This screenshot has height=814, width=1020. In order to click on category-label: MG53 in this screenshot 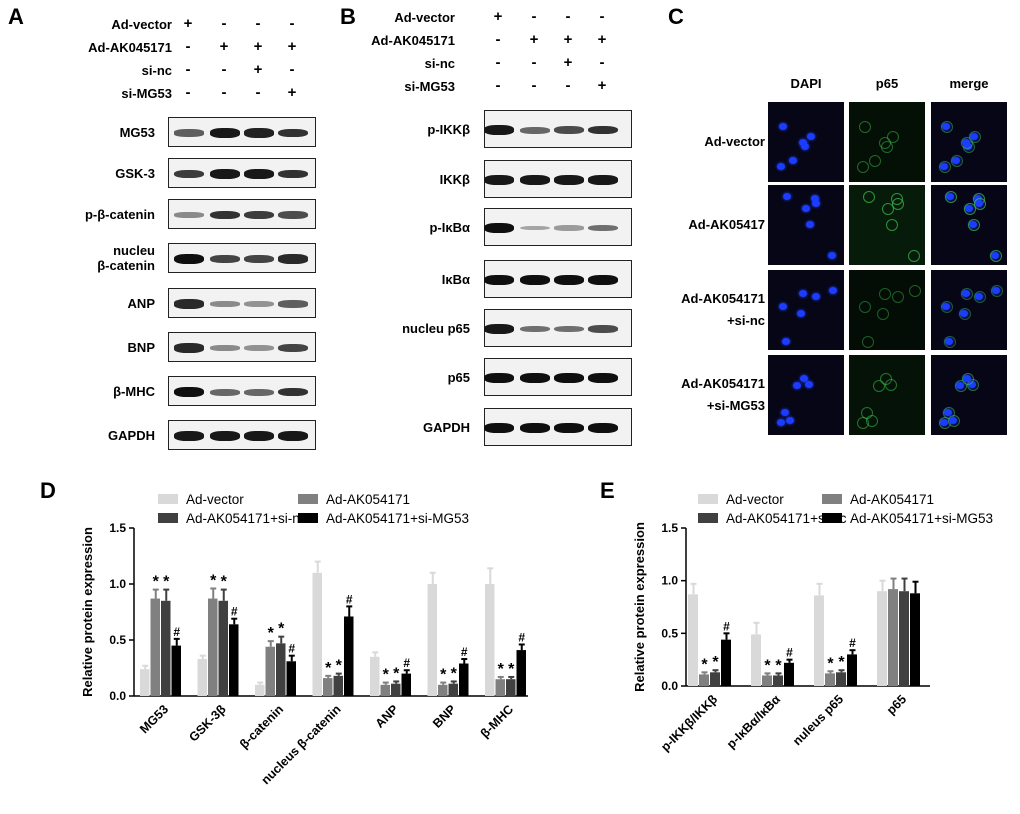, I will do `click(154, 719)`.